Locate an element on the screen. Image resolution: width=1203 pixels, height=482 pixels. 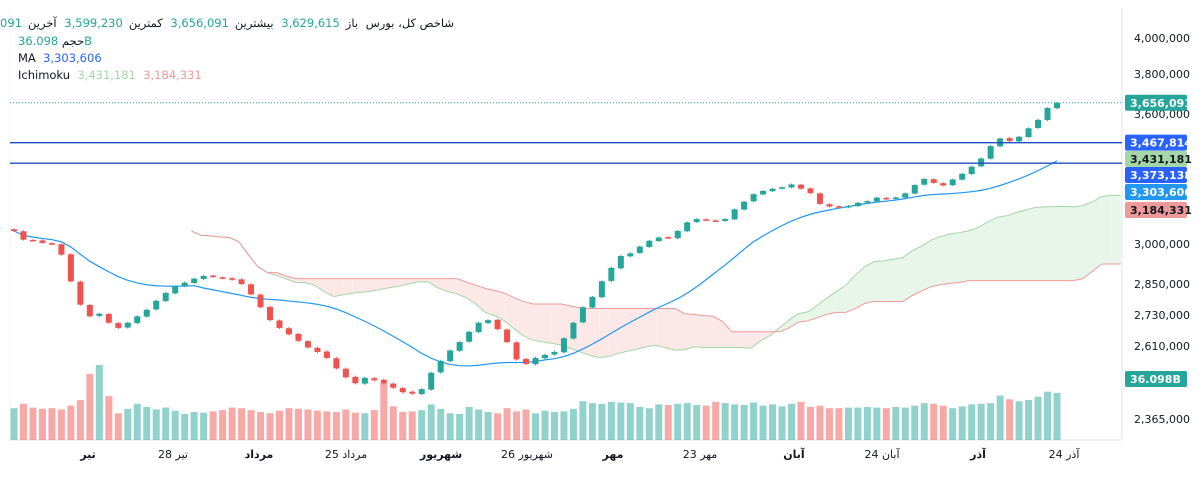
close-value: 3,656,091 is located at coordinates (11, 23).